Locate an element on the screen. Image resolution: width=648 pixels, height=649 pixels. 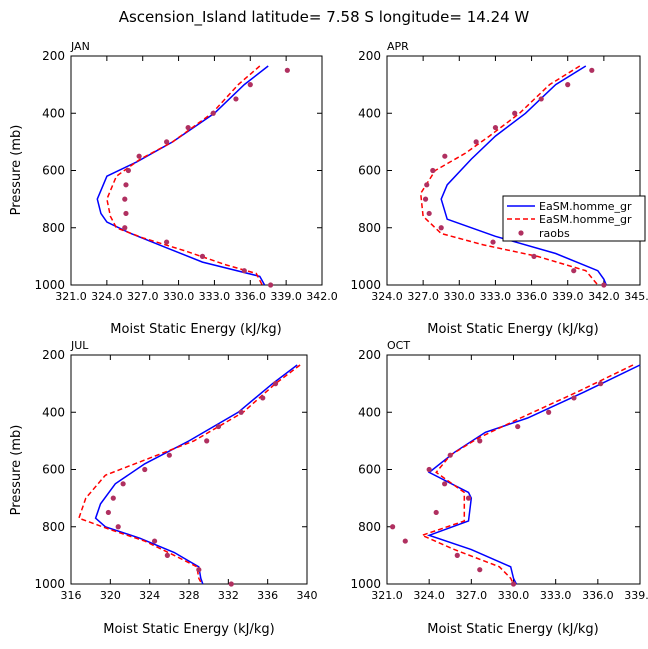
panel-apr-ytick-label: 1000 is located at coordinates (365, 285).